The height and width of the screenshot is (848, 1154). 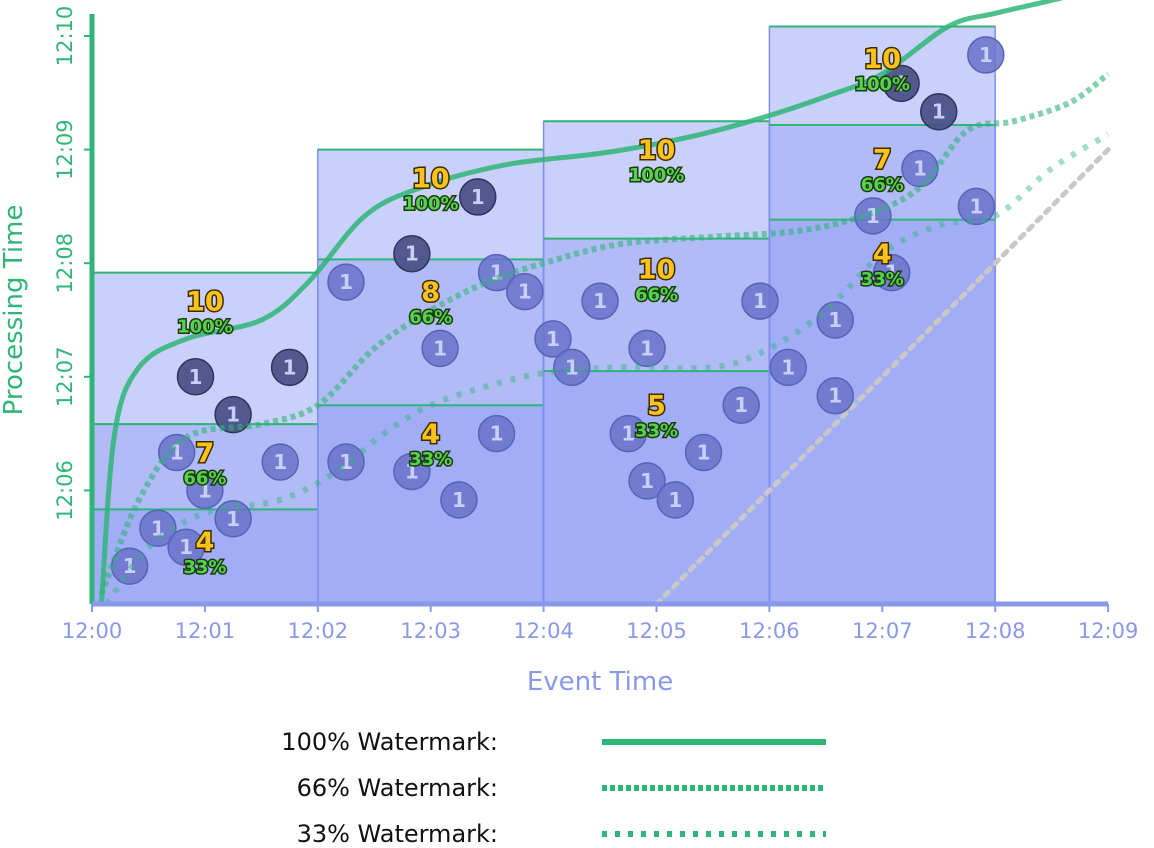 I want to click on pane-count-label: 7, so click(x=205, y=453).